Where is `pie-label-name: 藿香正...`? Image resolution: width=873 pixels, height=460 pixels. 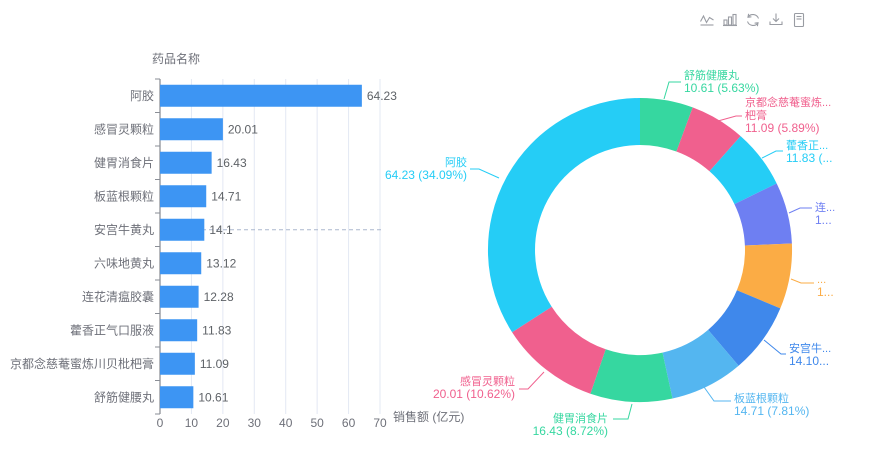 pie-label-name: 藿香正... is located at coordinates (807, 145).